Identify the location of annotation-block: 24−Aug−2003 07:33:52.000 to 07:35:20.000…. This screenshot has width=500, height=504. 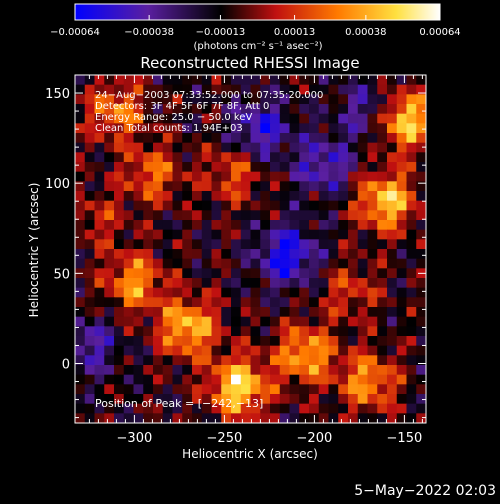
(209, 112).